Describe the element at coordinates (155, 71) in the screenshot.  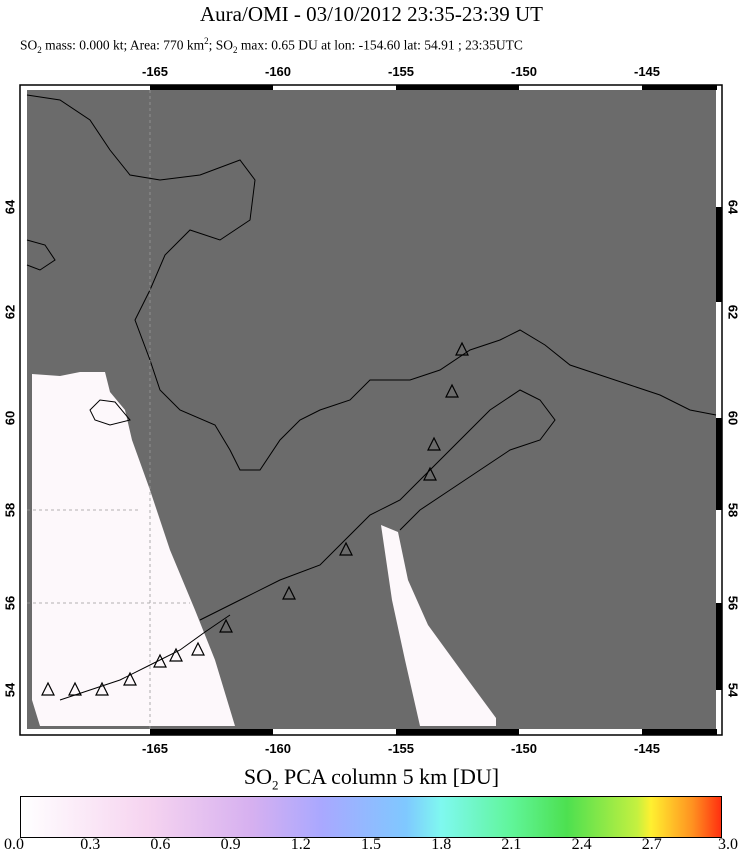
I see `lon-label-top: -165` at that location.